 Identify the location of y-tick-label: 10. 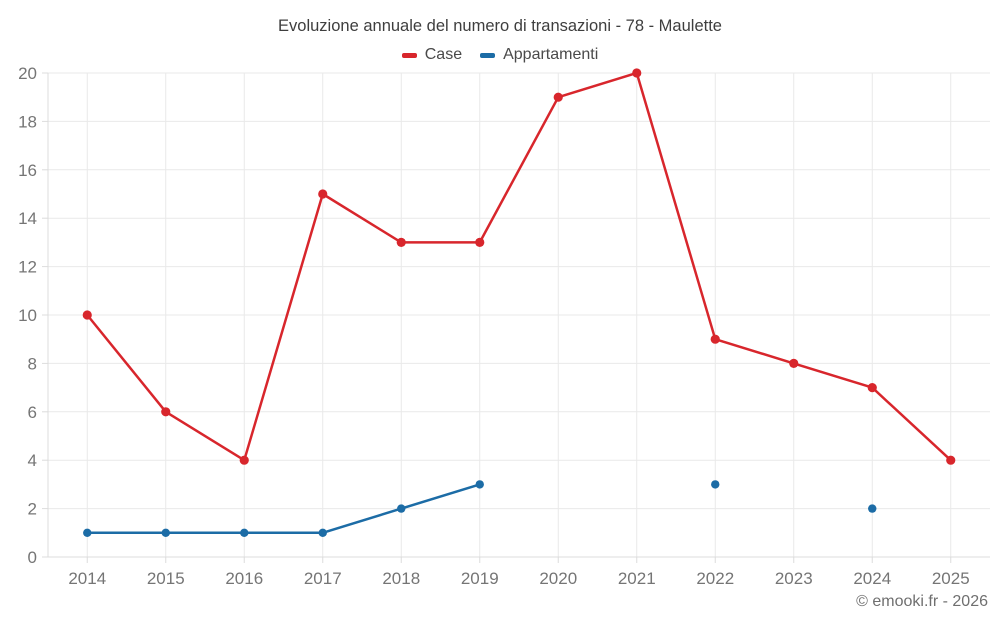
(27, 315).